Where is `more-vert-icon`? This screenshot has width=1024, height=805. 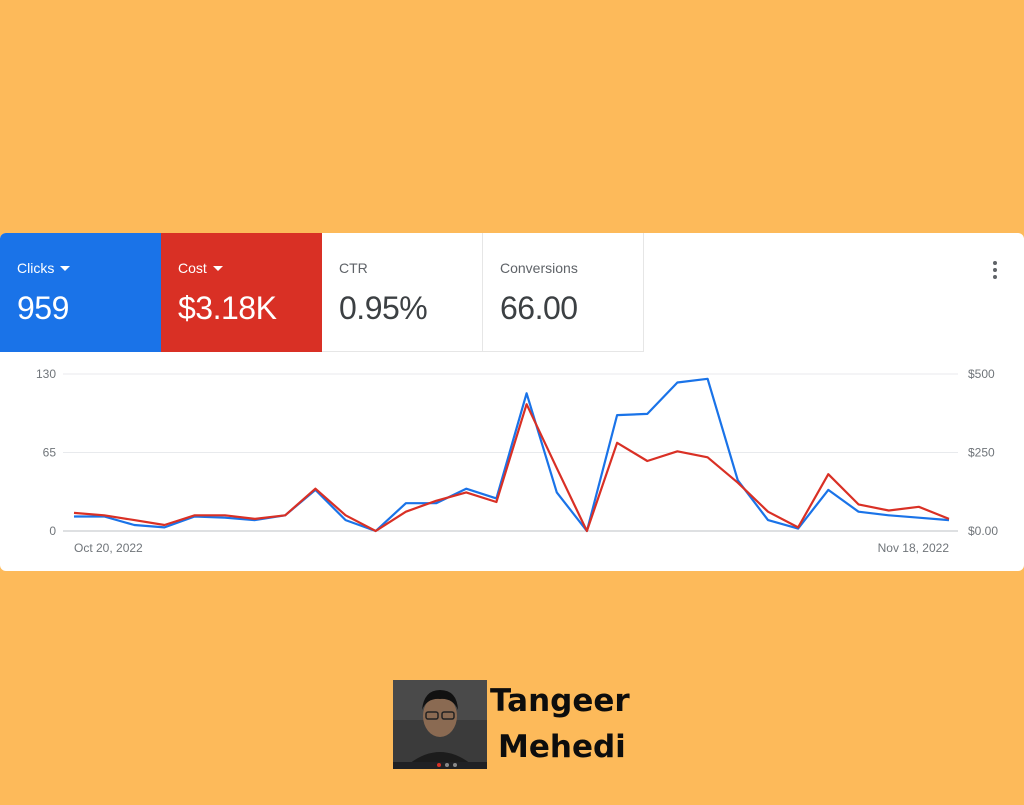 more-vert-icon is located at coordinates (995, 270).